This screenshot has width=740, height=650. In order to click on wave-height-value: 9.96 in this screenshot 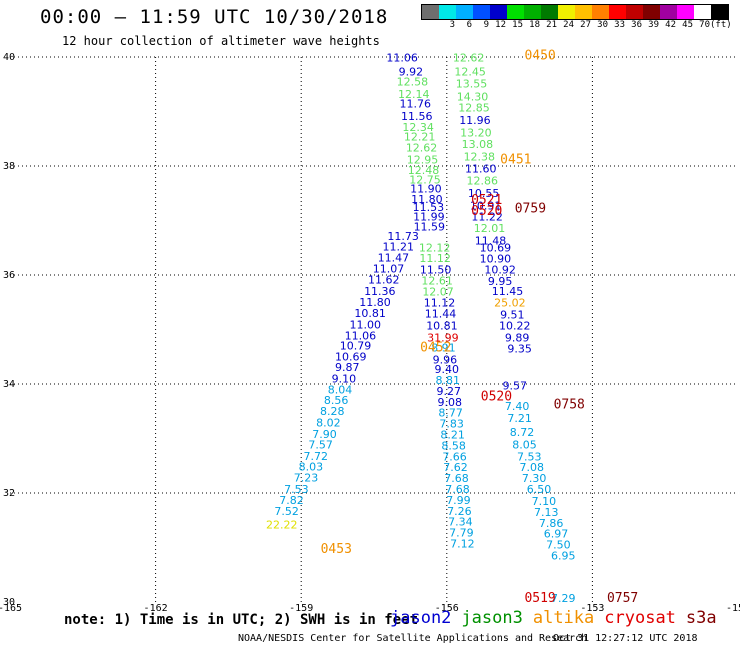, I will do `click(445, 359)`.